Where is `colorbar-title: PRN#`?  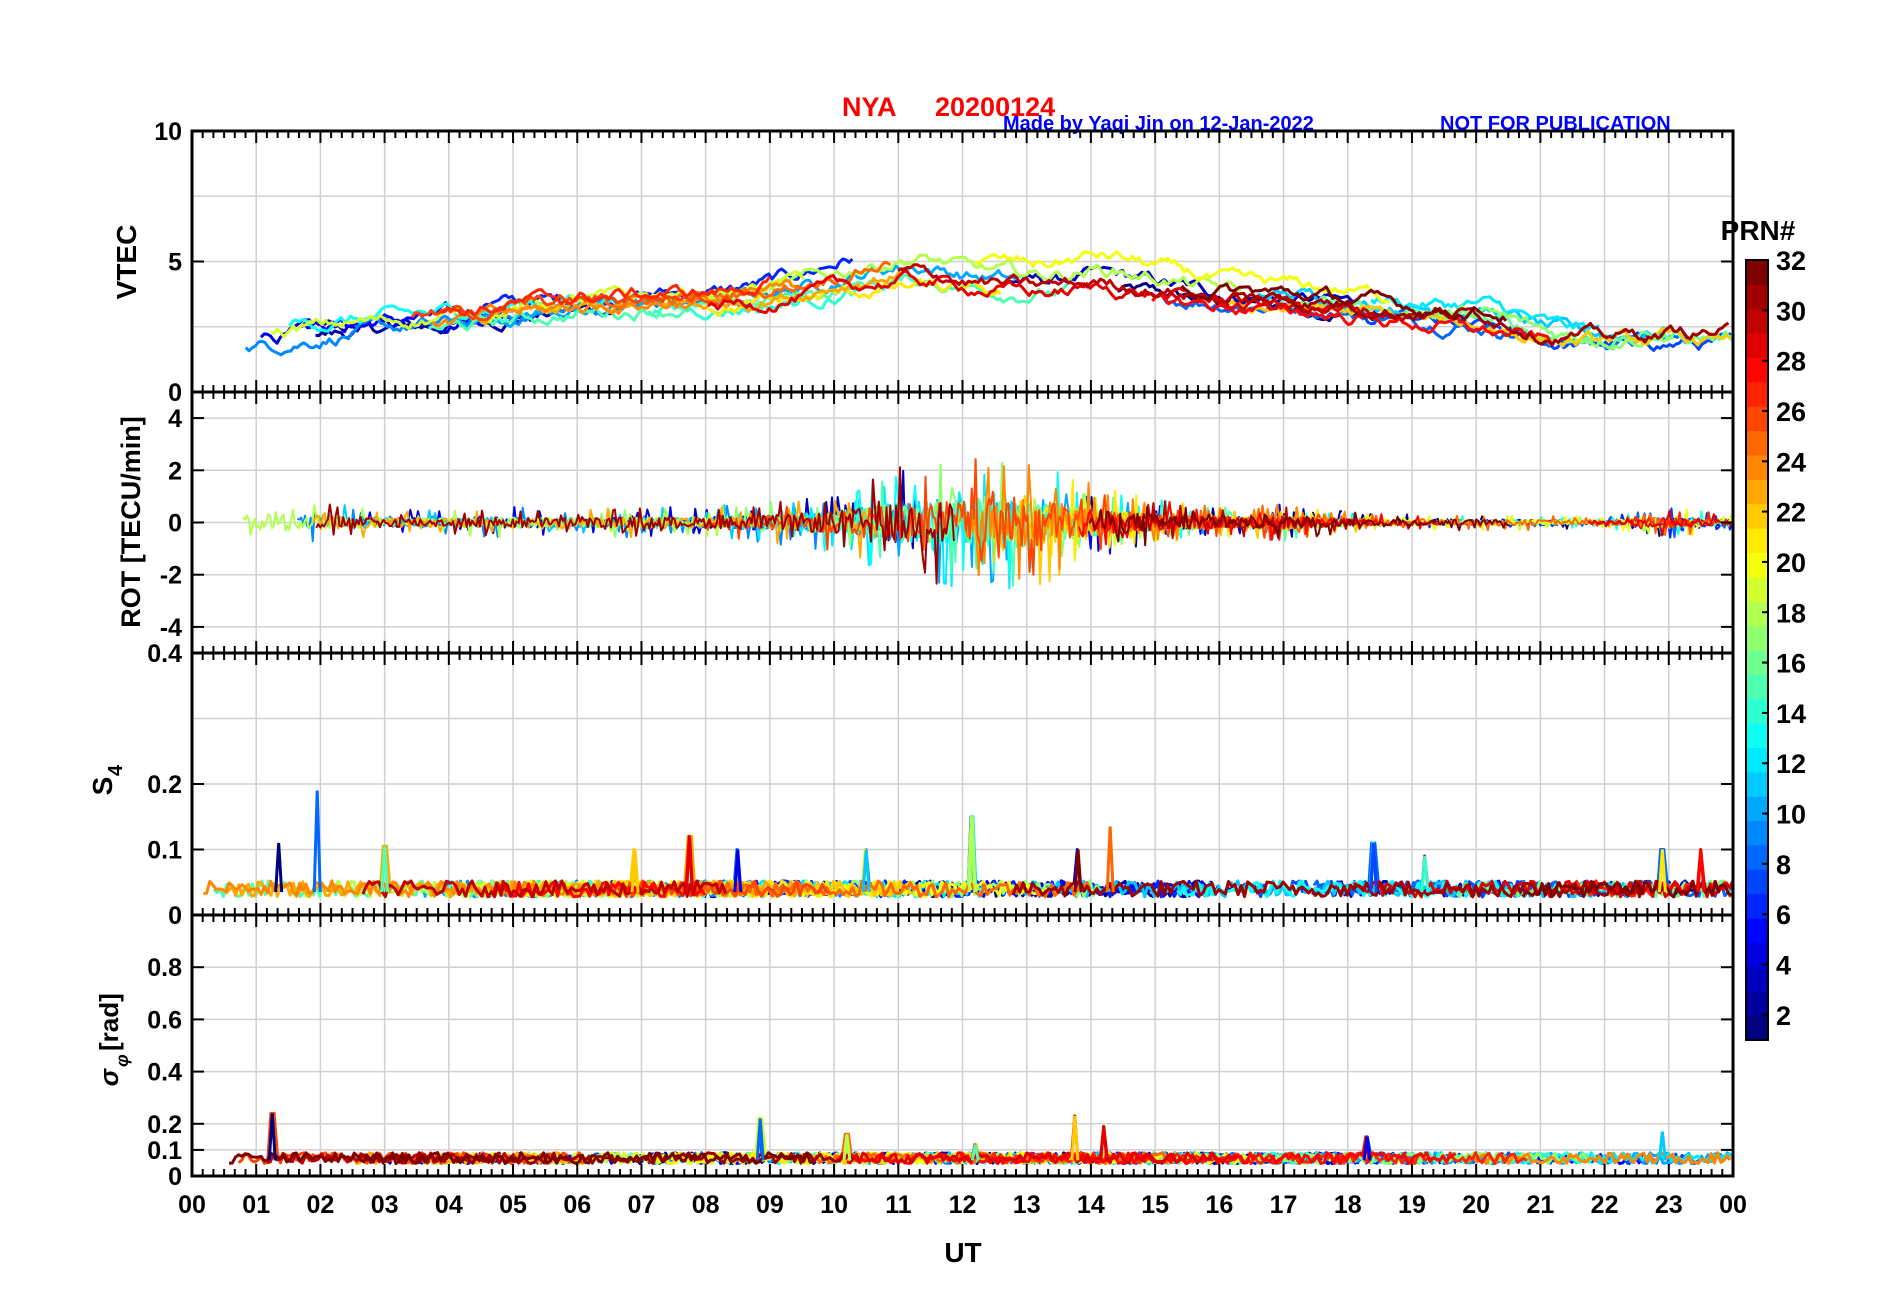
colorbar-title: PRN# is located at coordinates (1758, 230).